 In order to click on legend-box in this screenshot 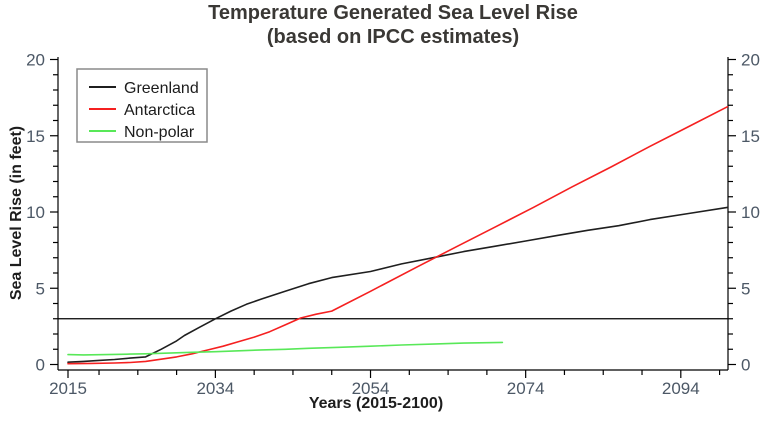, I will do `click(142, 105)`.